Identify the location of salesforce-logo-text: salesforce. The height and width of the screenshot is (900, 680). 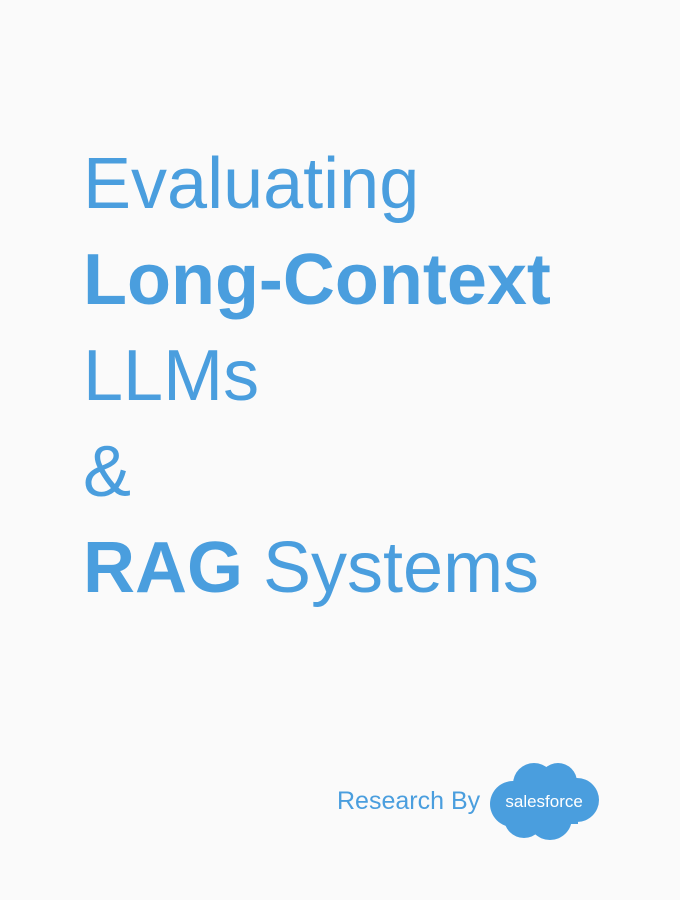
(544, 801).